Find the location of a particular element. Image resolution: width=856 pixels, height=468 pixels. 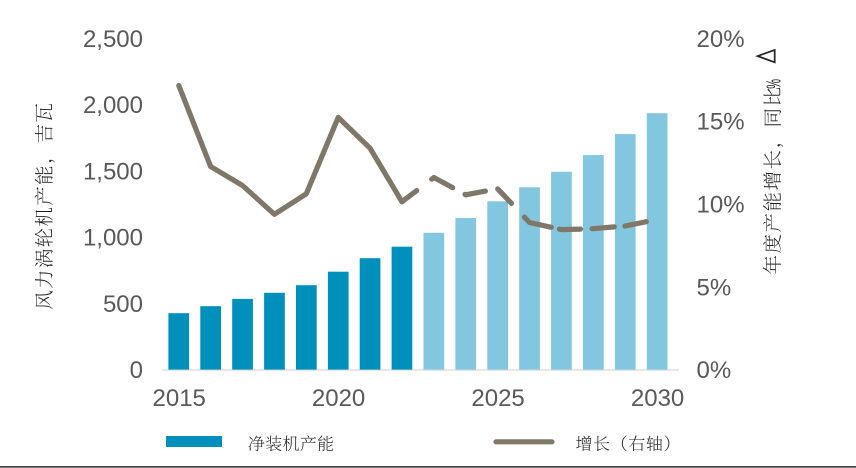

svg-text: 2025 is located at coordinates (497, 398).